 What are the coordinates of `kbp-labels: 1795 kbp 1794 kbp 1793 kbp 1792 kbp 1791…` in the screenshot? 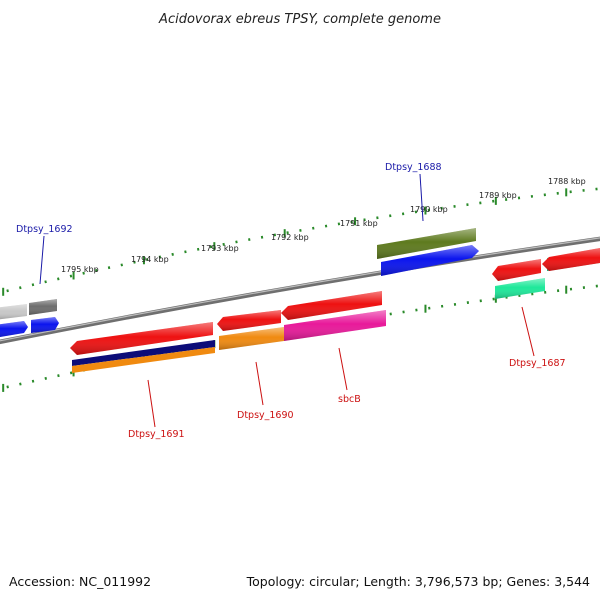 It's located at (323, 225).